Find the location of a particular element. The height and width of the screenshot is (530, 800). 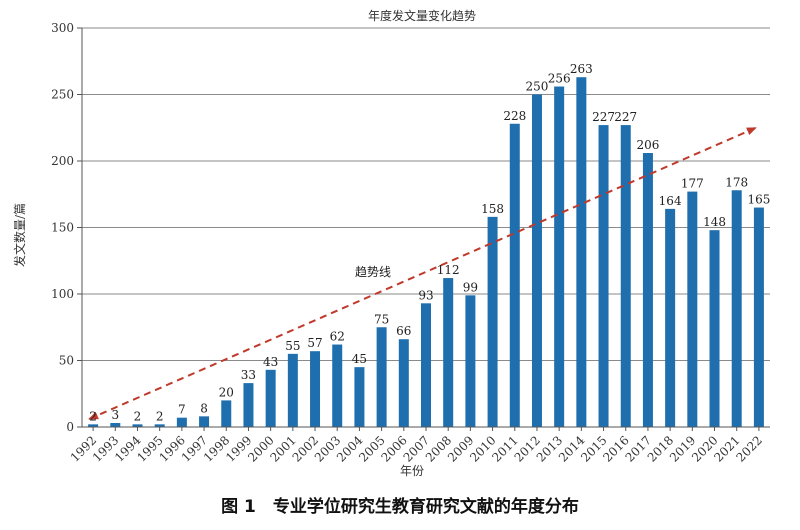

data-label: 20 is located at coordinates (226, 392).